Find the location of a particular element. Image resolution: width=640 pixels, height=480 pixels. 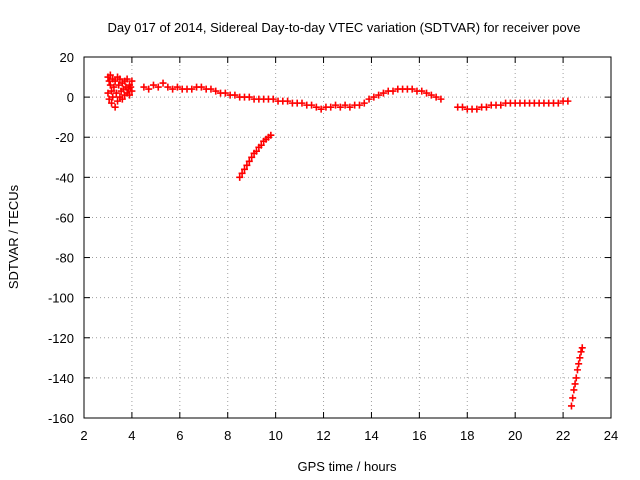

series-arc-late-drop is located at coordinates (576, 377).